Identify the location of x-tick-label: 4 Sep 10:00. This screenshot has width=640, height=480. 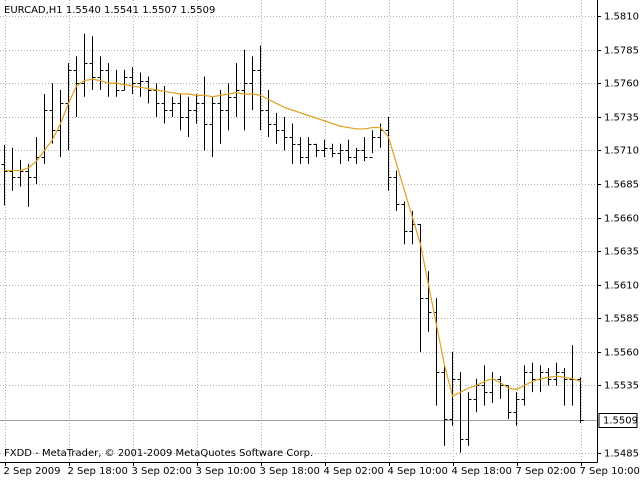
(418, 471).